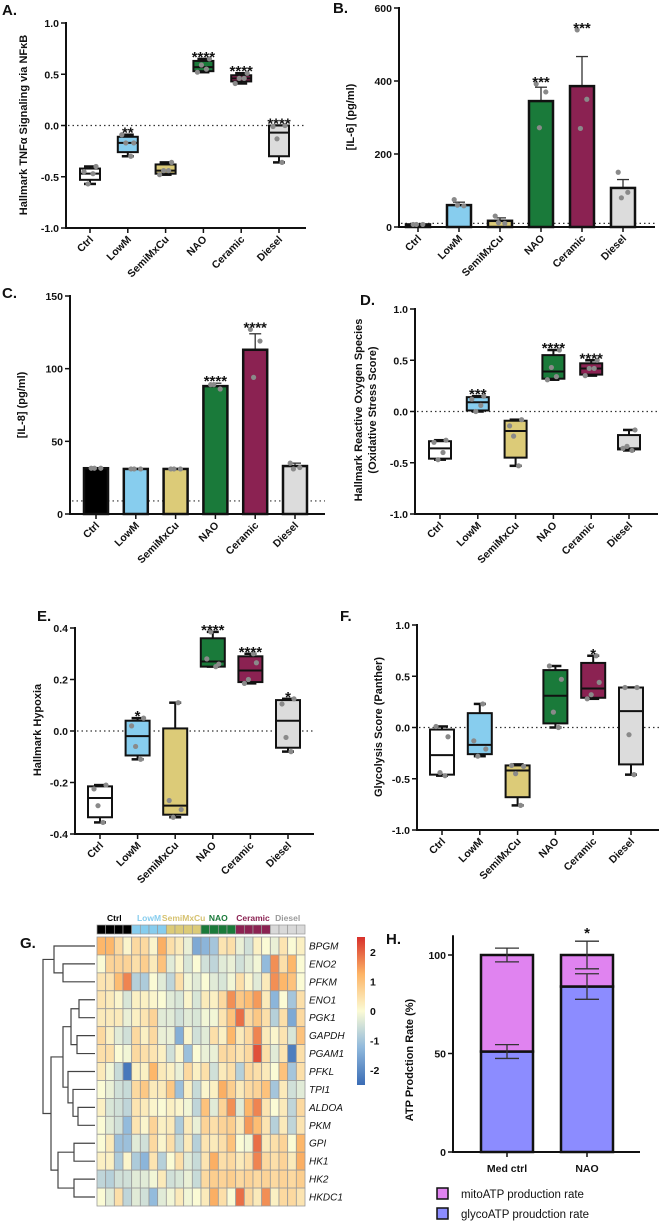 This screenshot has height=1221, width=659. Describe the element at coordinates (361, 1011) in the screenshot. I see `colorbar` at that location.